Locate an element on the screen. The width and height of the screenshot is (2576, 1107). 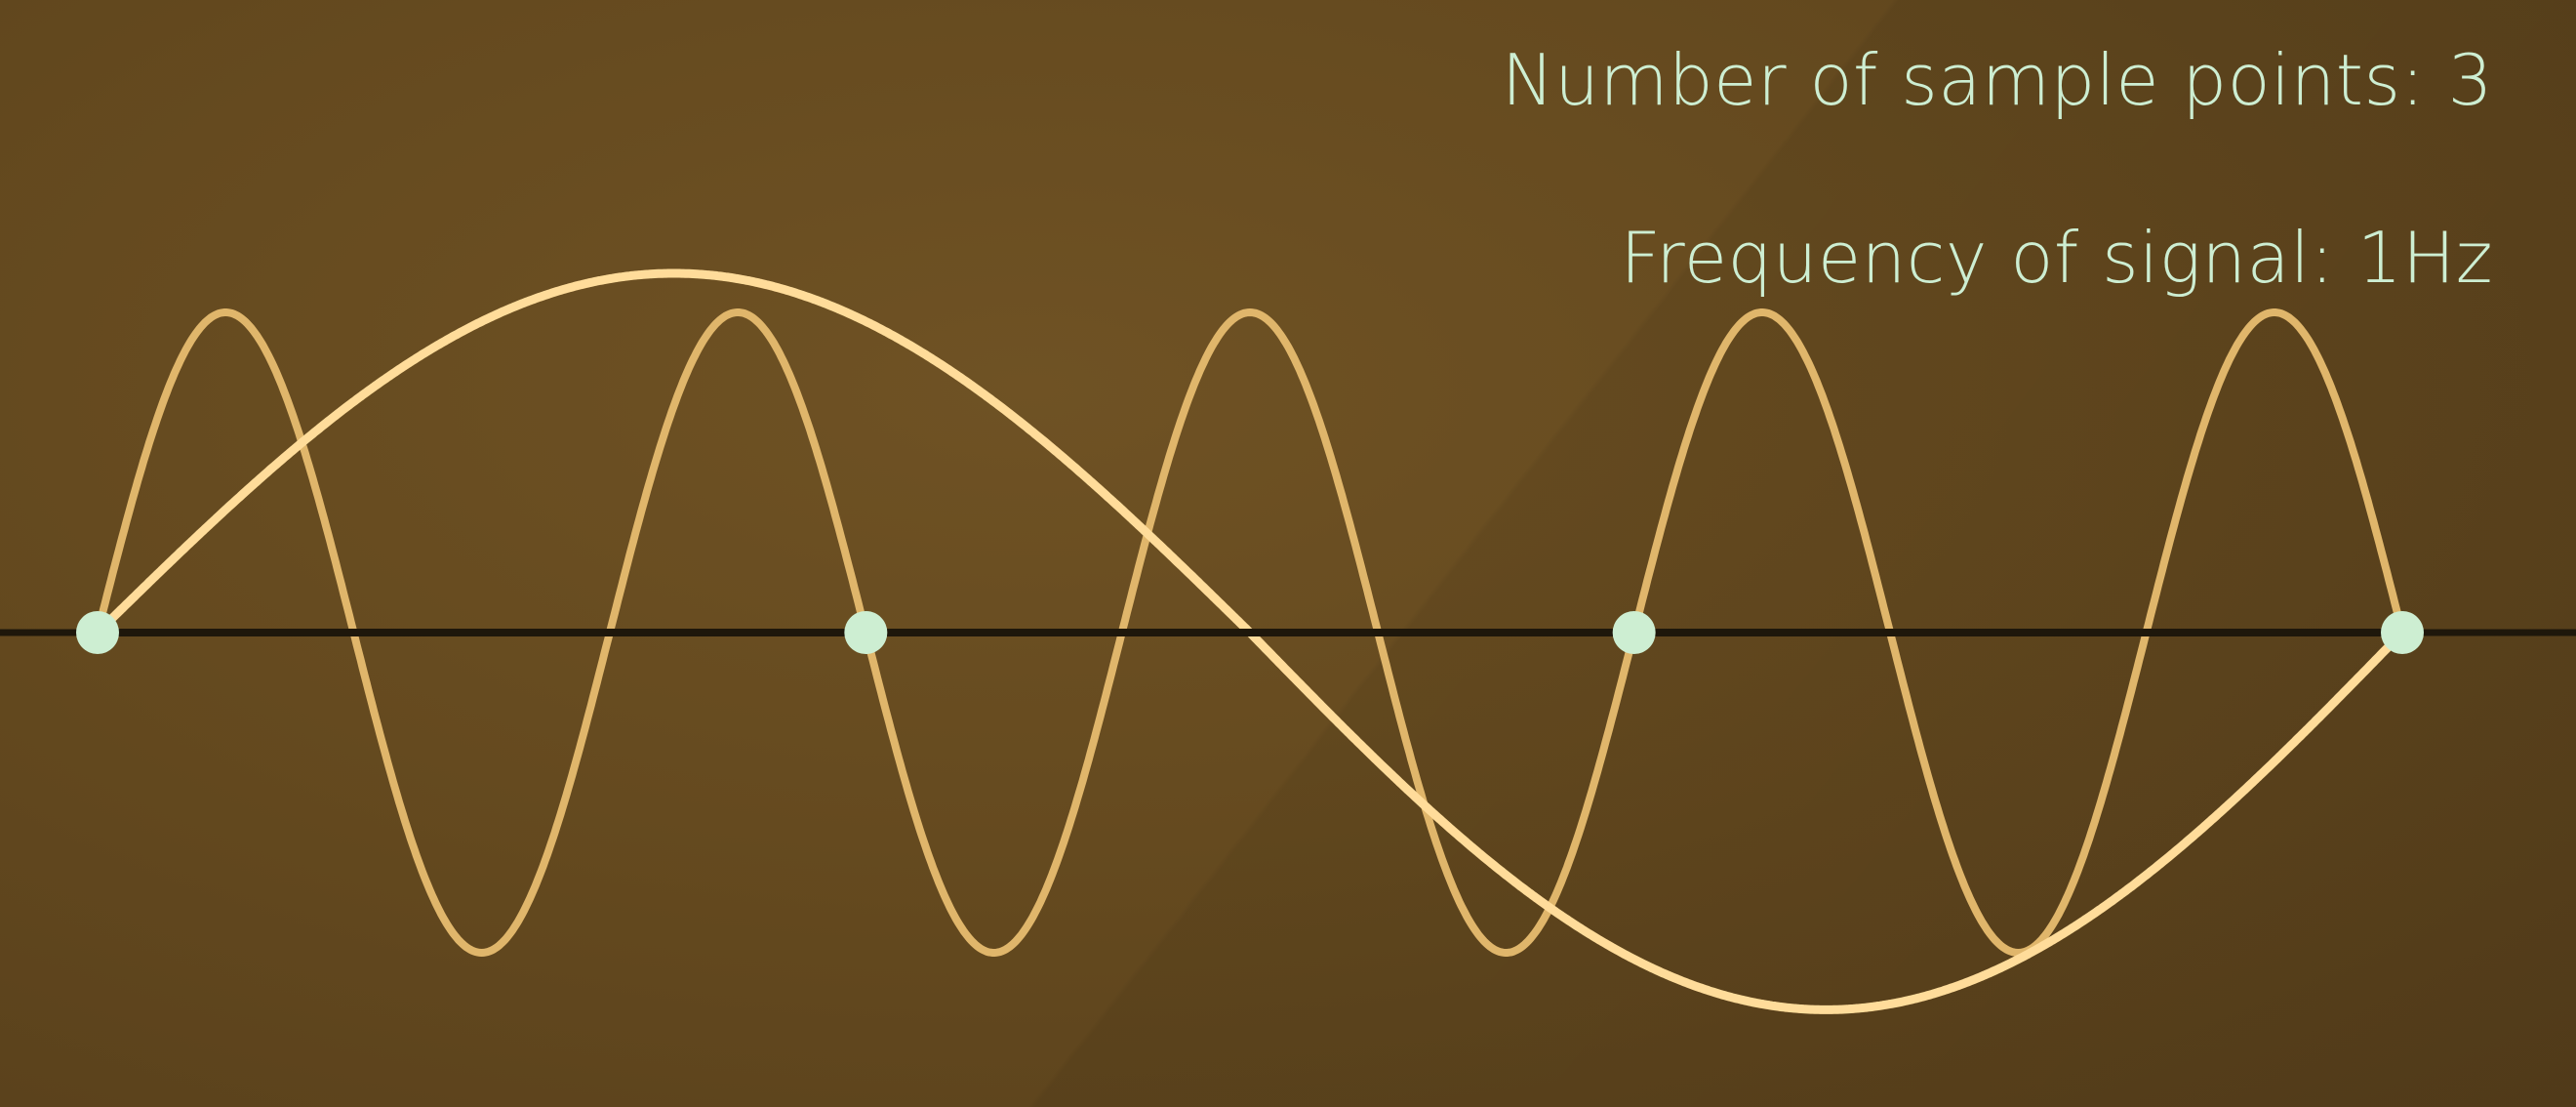
sample-points is located at coordinates (1250, 632).